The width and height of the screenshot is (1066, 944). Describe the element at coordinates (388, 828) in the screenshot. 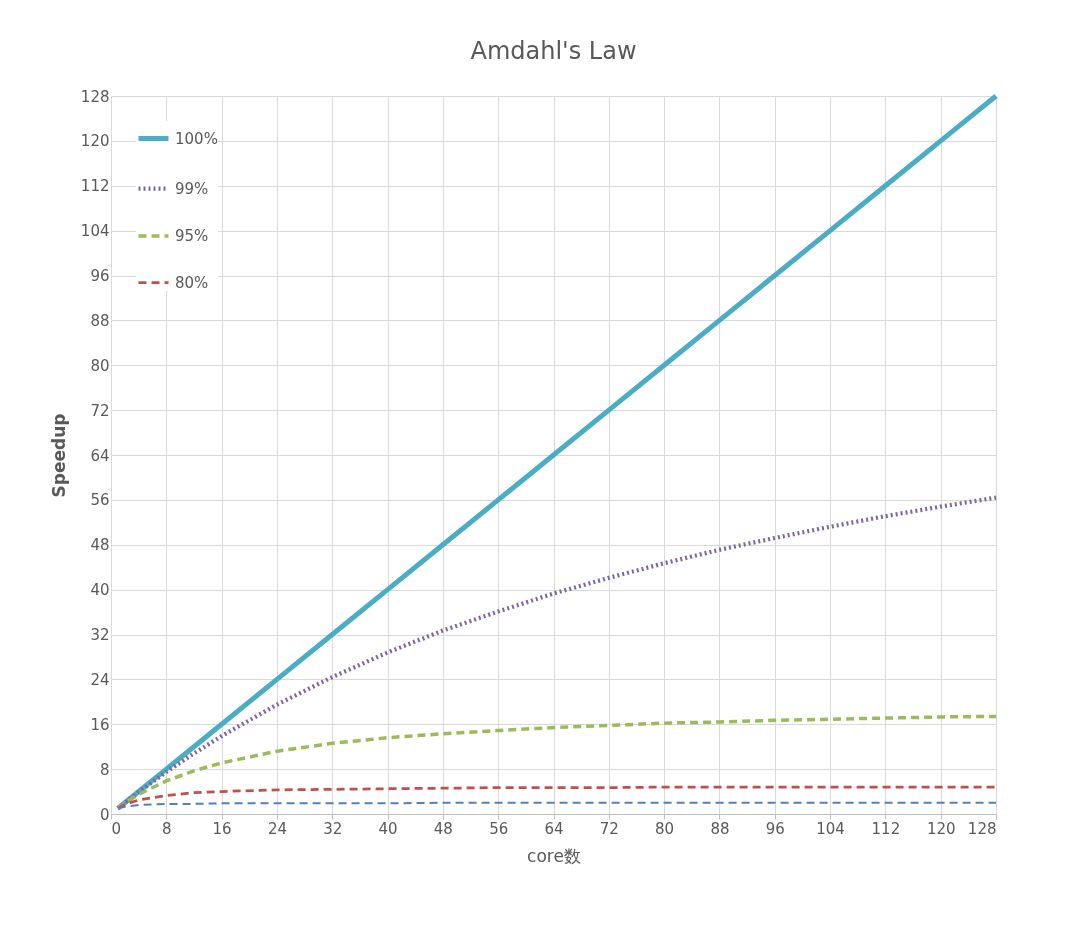

I see `x-tick-label: 40` at that location.